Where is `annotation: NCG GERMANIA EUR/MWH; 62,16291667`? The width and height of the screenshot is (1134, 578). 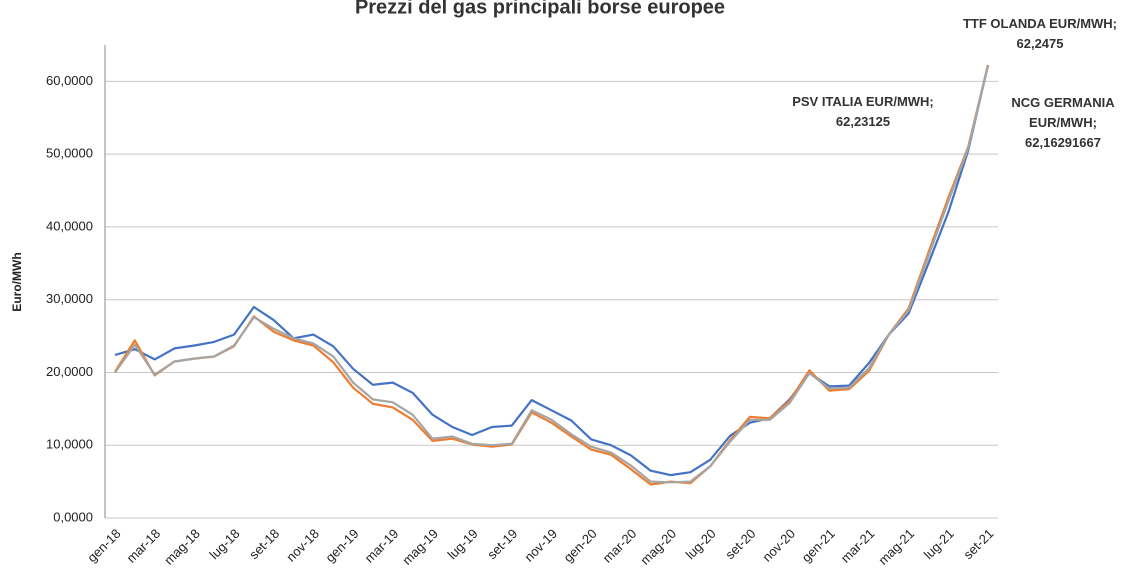
annotation: NCG GERMANIA EUR/MWH; 62,16291667 is located at coordinates (1063, 123).